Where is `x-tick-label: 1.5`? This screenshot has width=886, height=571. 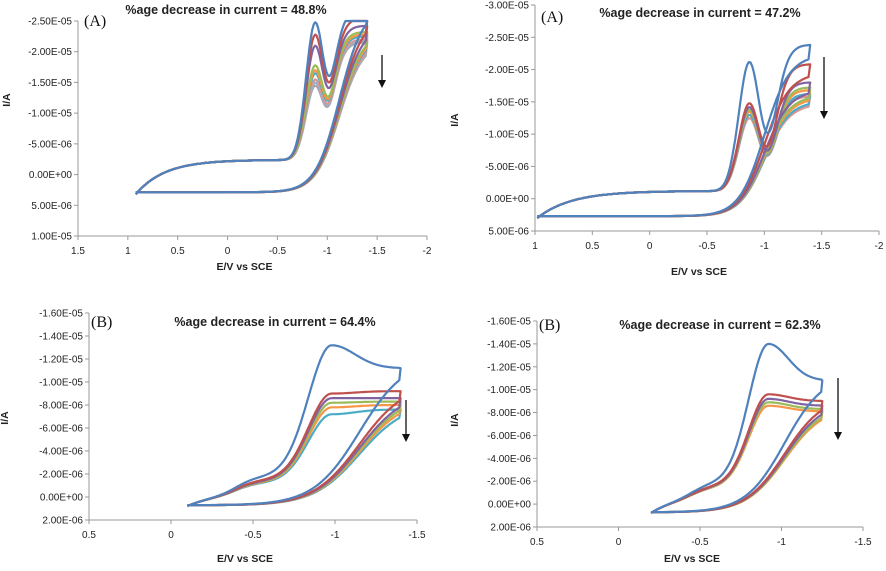 x-tick-label: 1.5 is located at coordinates (78, 251).